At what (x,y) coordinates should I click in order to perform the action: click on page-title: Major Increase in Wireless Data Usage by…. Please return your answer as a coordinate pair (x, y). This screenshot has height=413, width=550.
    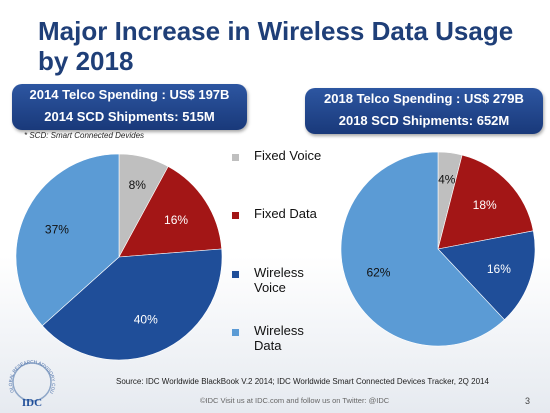
    Looking at the image, I should click on (276, 46).